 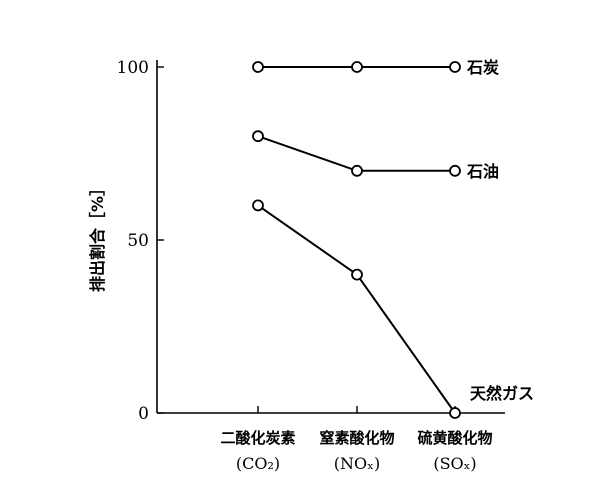 I want to click on x-tick-label-1: 窒素酸化物, so click(x=356, y=438).